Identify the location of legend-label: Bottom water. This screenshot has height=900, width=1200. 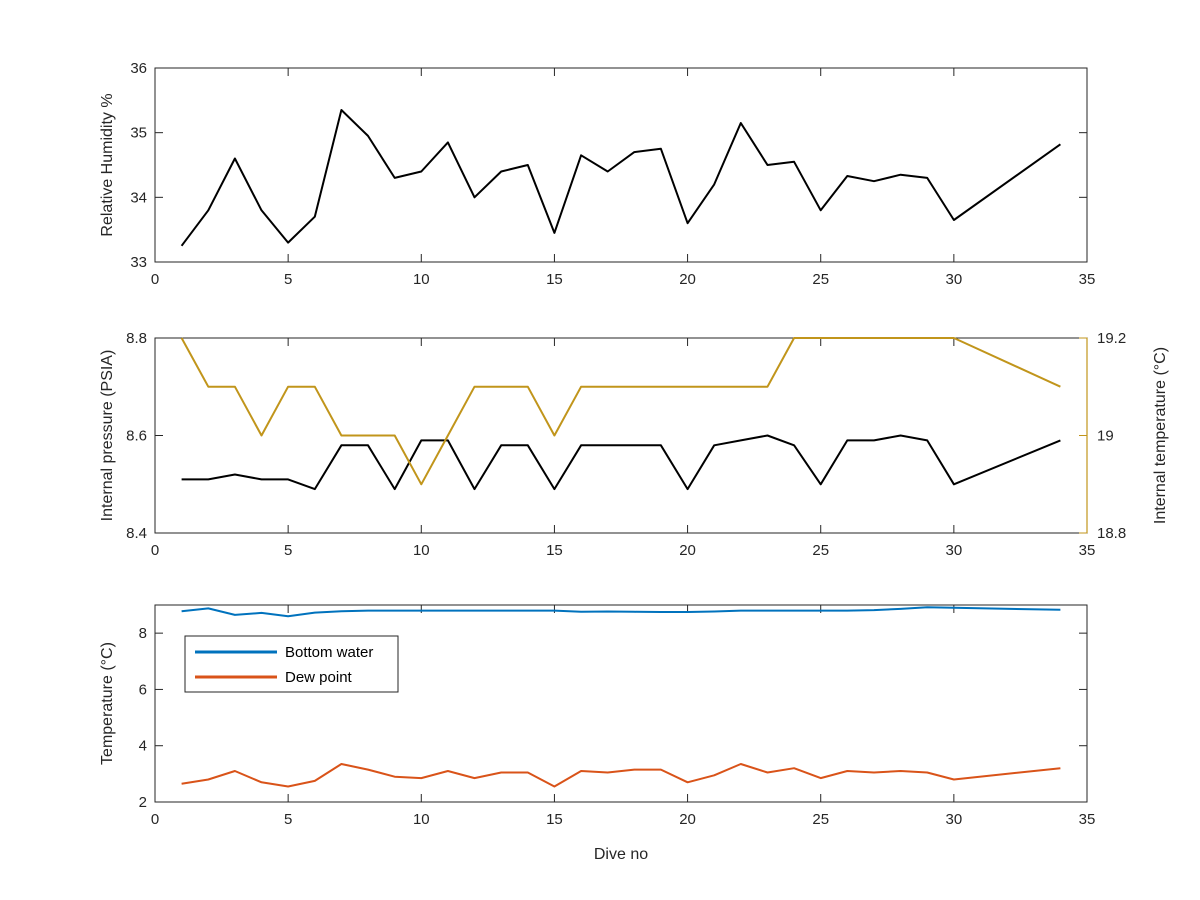
(329, 652).